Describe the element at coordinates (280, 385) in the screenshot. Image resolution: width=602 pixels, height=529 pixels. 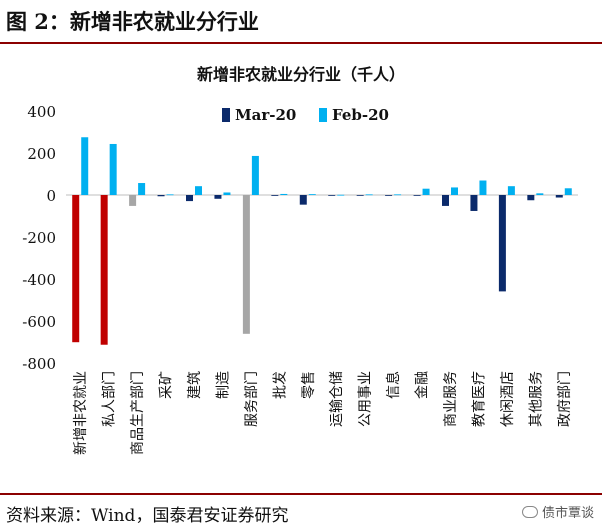
I see `x-tick-label: 批发` at that location.